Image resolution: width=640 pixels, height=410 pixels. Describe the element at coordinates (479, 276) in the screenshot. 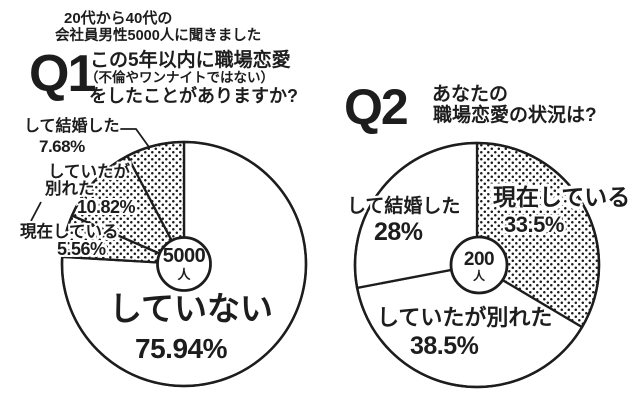

I see `q2-center-unit: 人` at that location.